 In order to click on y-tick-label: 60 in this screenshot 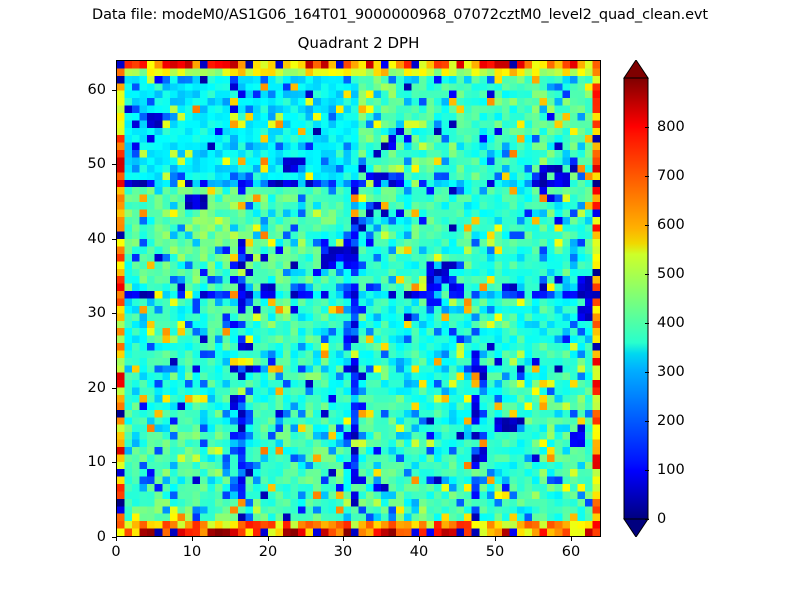, I will do `click(96, 90)`.